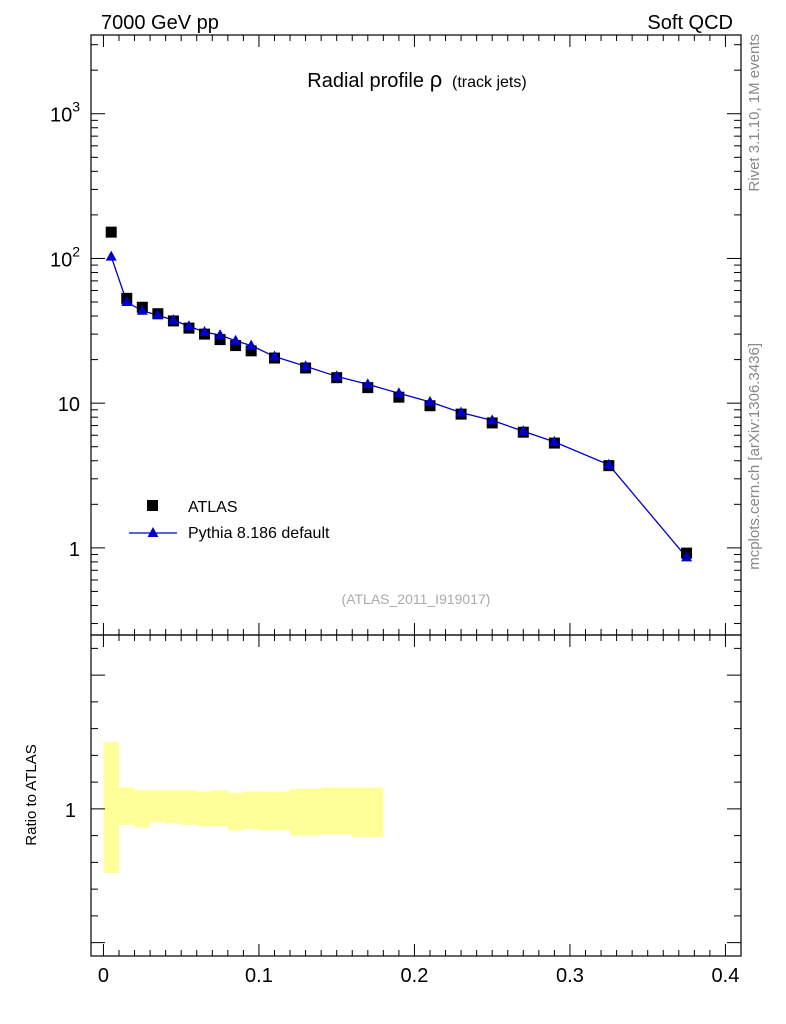 The image size is (786, 1024). Describe the element at coordinates (153, 532) in the screenshot. I see `legend-pythia-marker` at that location.